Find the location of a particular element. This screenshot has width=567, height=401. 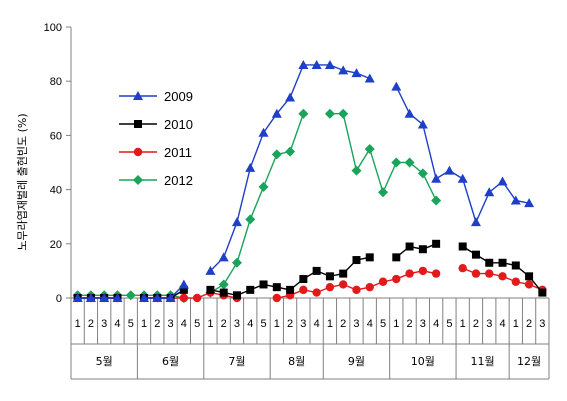

y-tick-label: 40 is located at coordinates (56, 191).